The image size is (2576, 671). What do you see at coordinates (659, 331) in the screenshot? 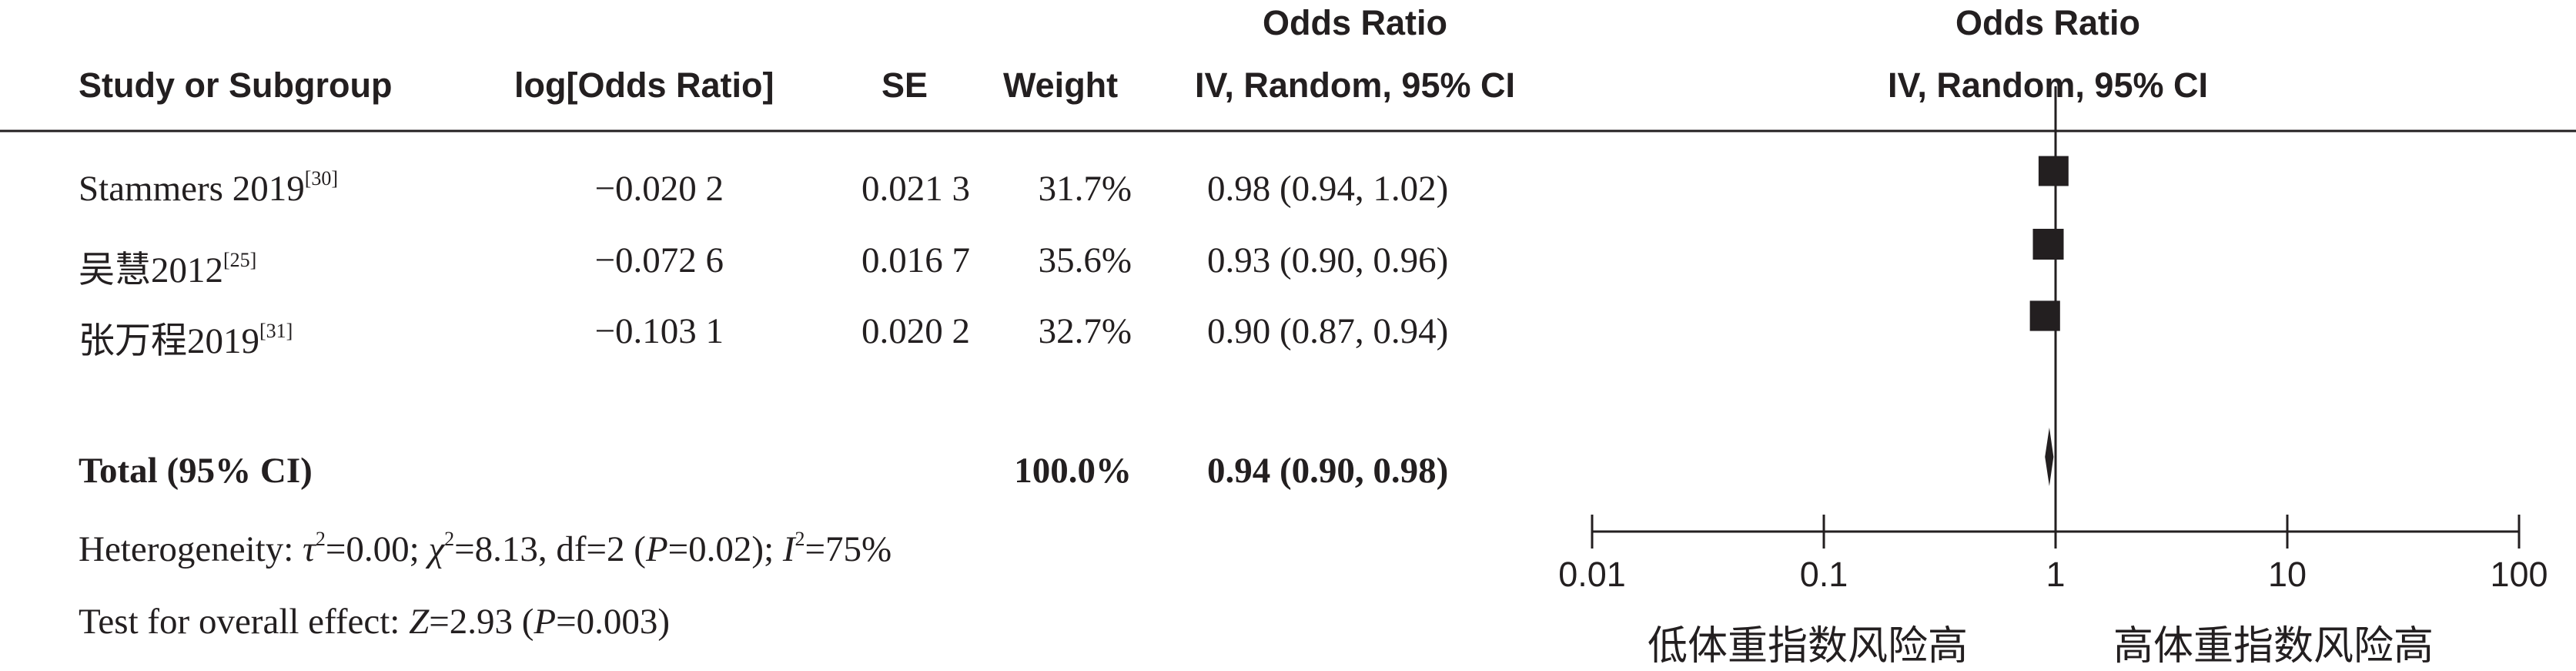
I see `study-log-or: −0.103 1` at bounding box center [659, 331].